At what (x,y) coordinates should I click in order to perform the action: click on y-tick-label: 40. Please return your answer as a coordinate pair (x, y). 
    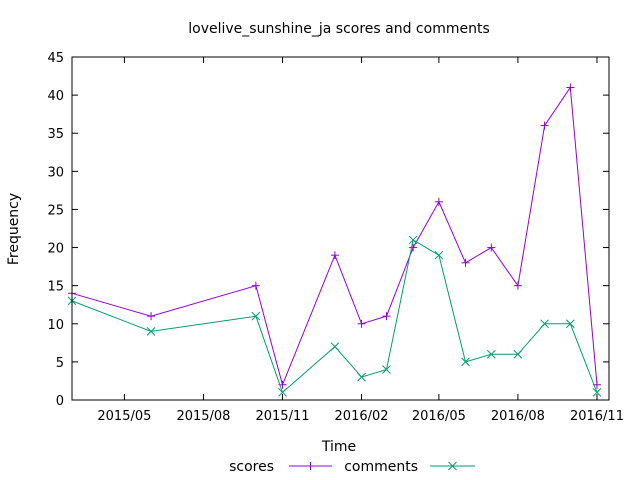
    Looking at the image, I should click on (55, 96).